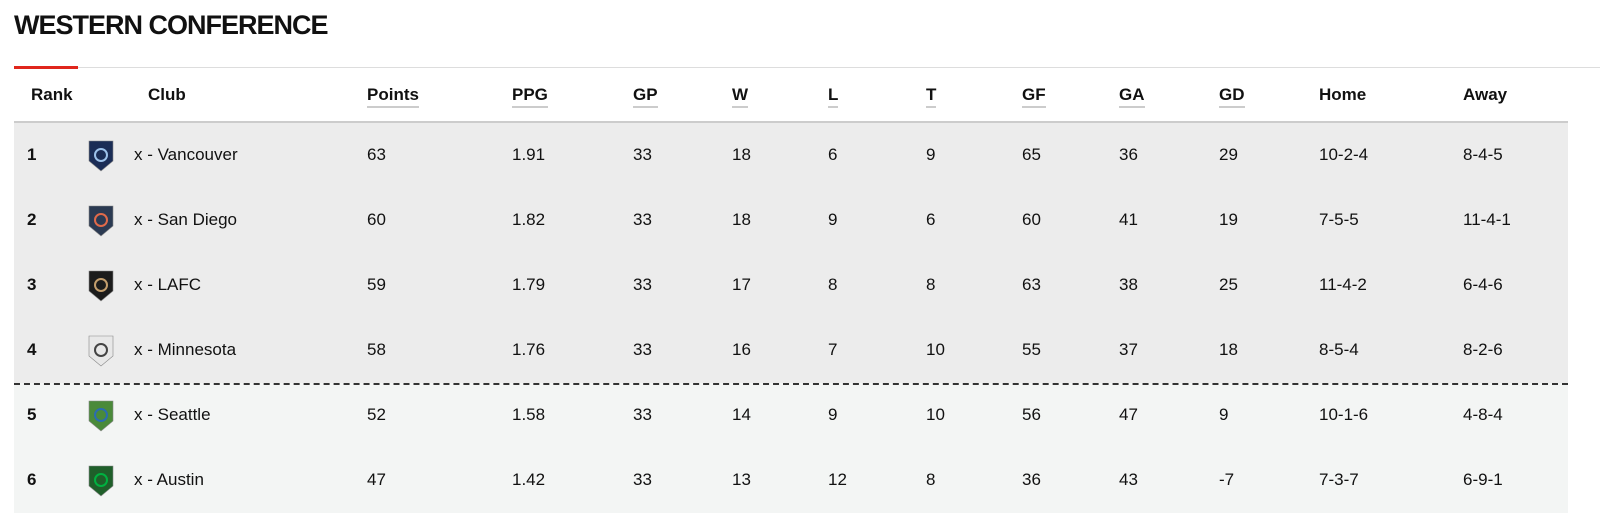 The height and width of the screenshot is (530, 1600). I want to click on stat-value: 1.42, so click(529, 479).